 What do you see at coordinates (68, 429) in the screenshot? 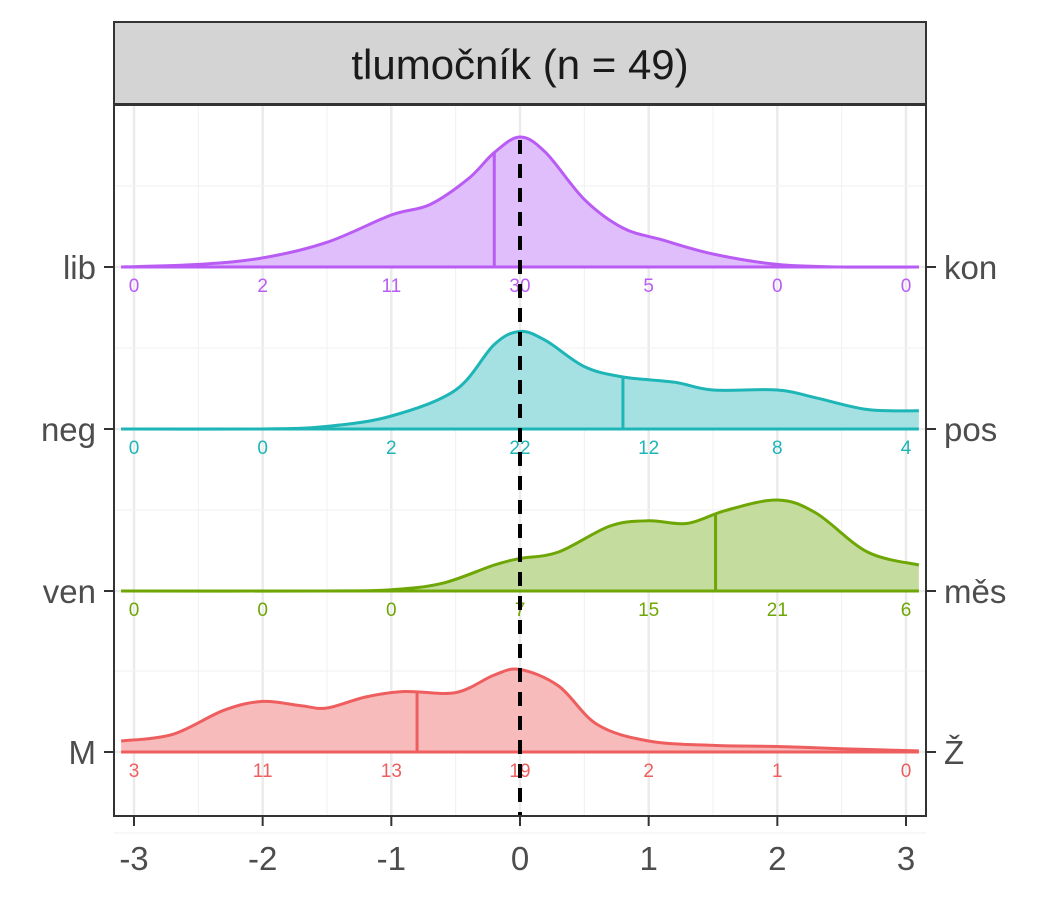
I see `y-tick-label-left: neg` at bounding box center [68, 429].